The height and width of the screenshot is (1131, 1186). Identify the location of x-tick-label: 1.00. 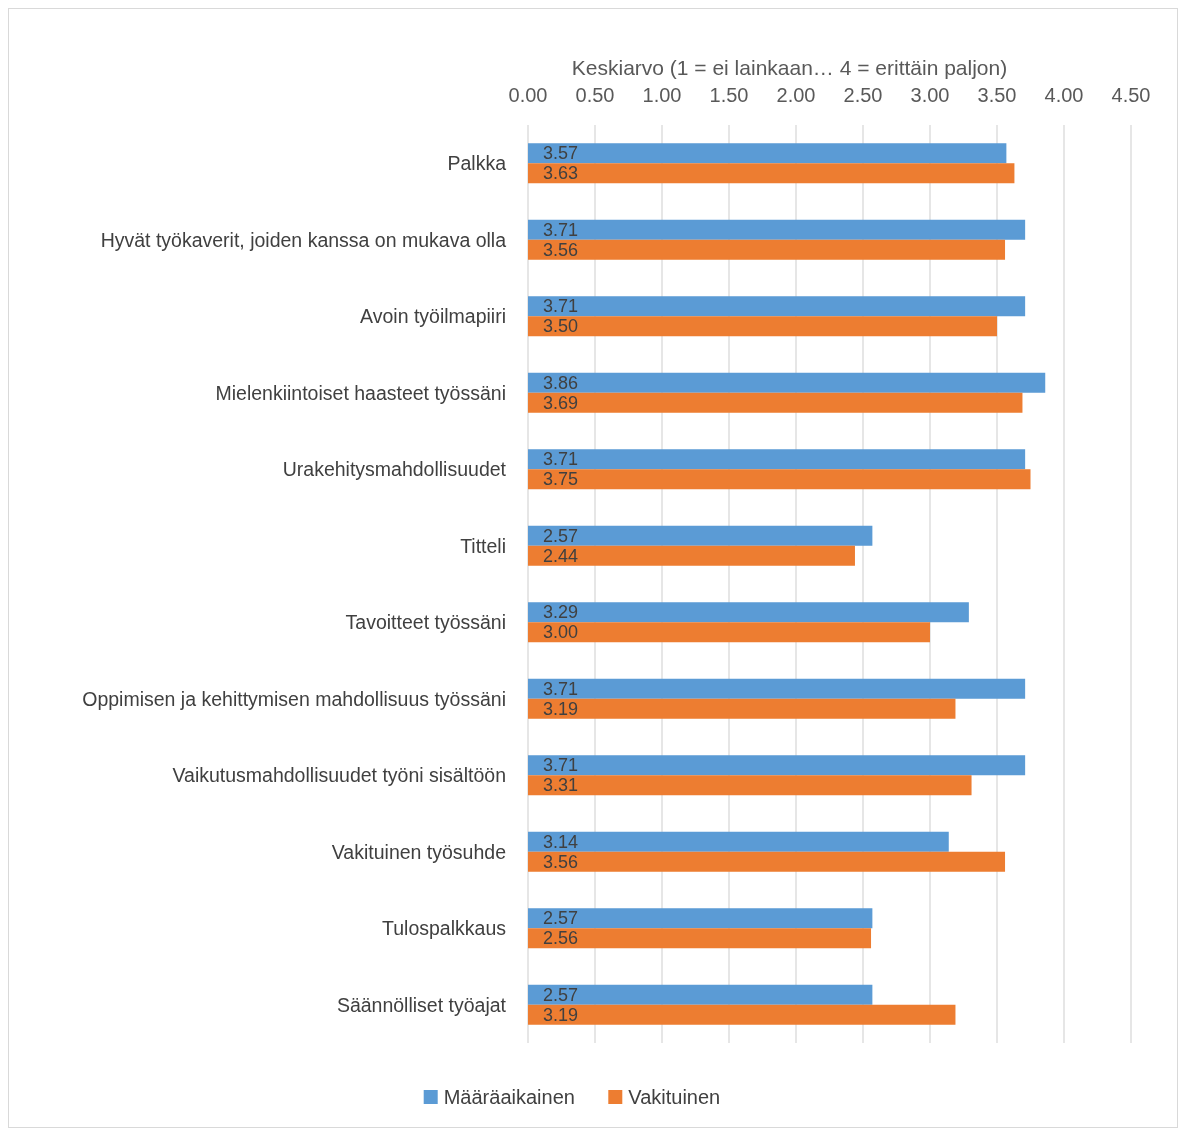
(662, 95).